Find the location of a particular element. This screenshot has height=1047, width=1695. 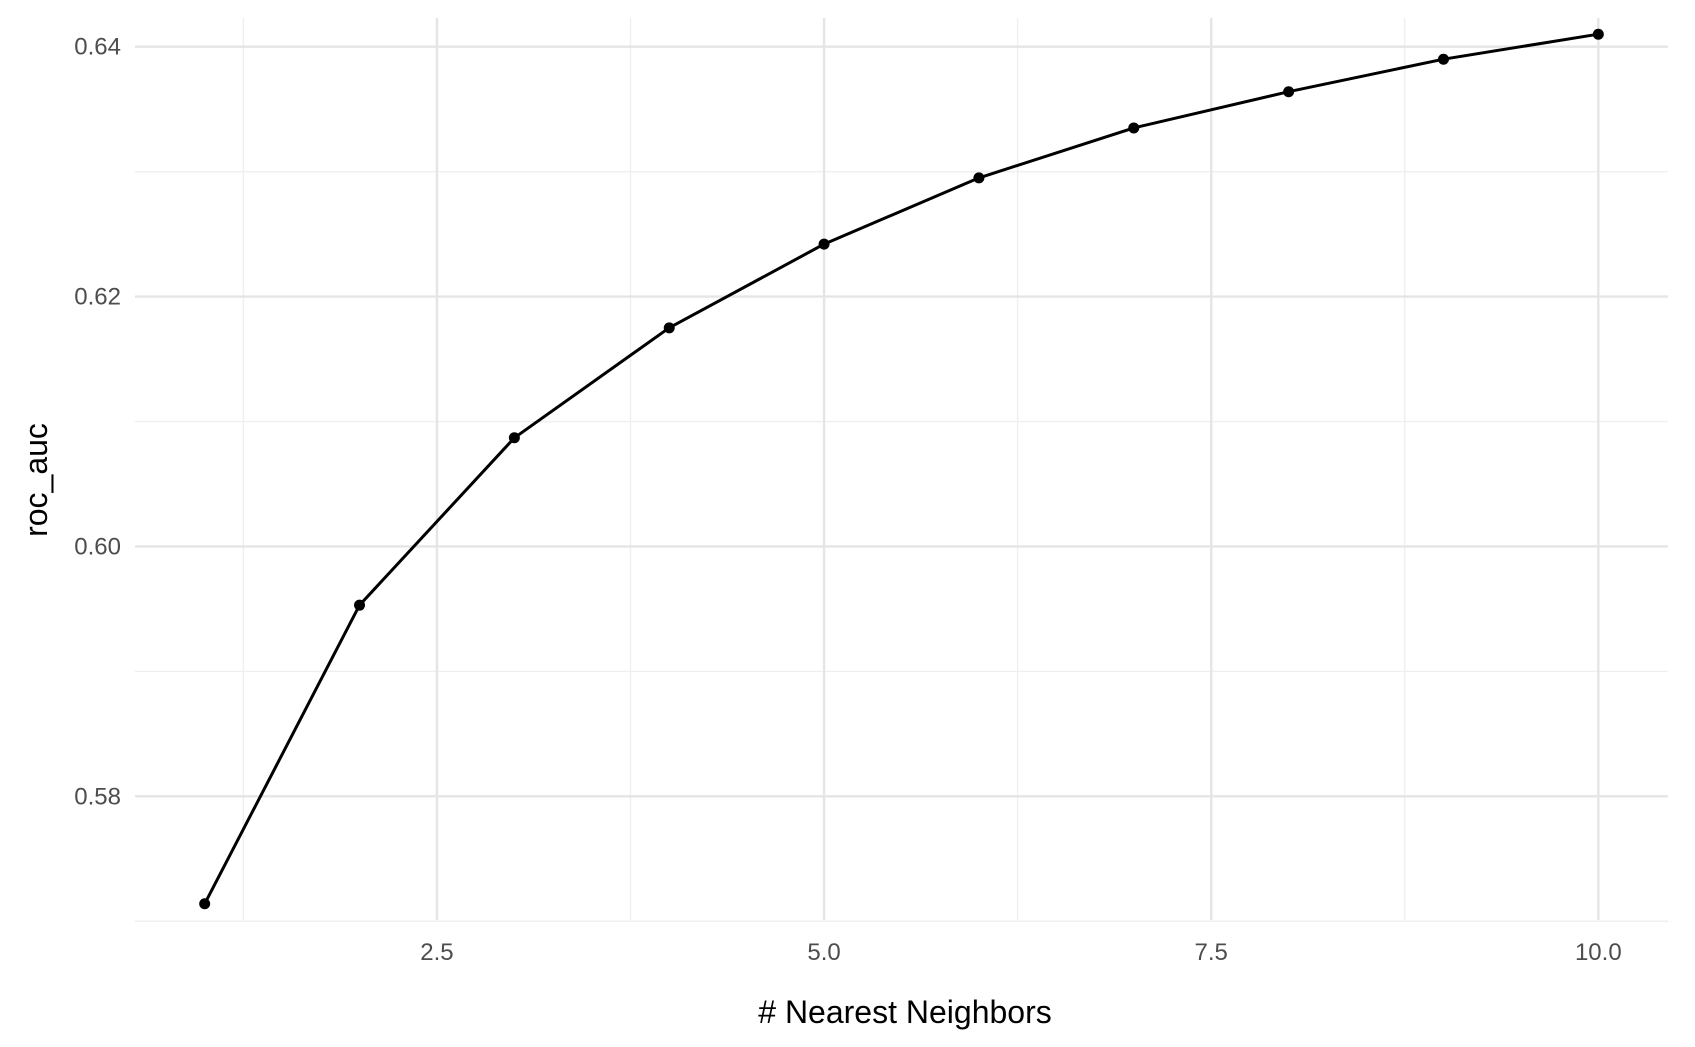

x-tick-label: 5.0 is located at coordinates (823, 952).